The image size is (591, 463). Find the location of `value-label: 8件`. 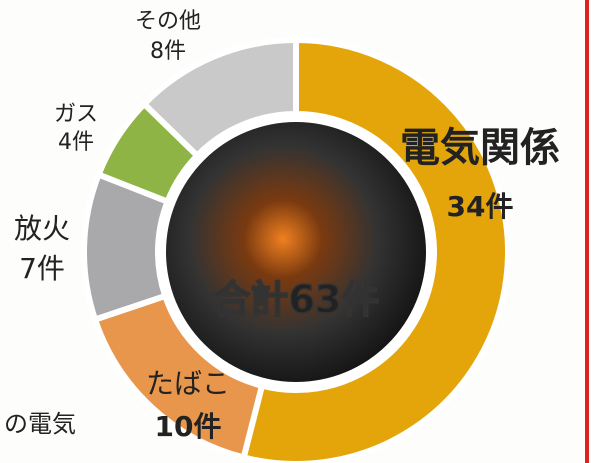

value-label: 8件 is located at coordinates (168, 51).